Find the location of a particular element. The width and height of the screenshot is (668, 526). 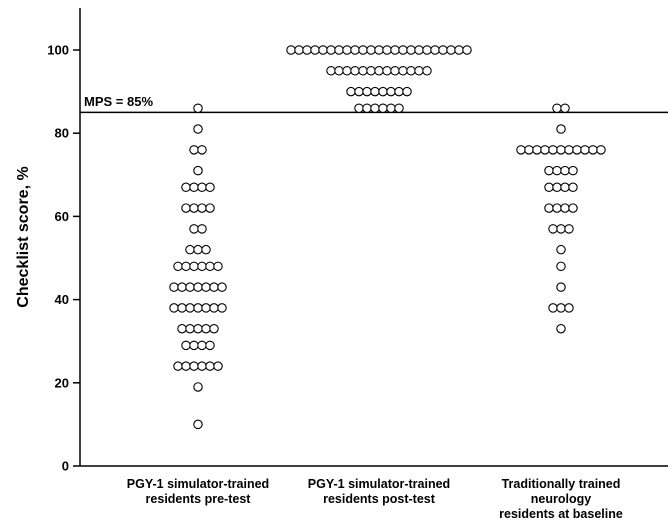

category-label-line: residents post-test is located at coordinates (379, 499).